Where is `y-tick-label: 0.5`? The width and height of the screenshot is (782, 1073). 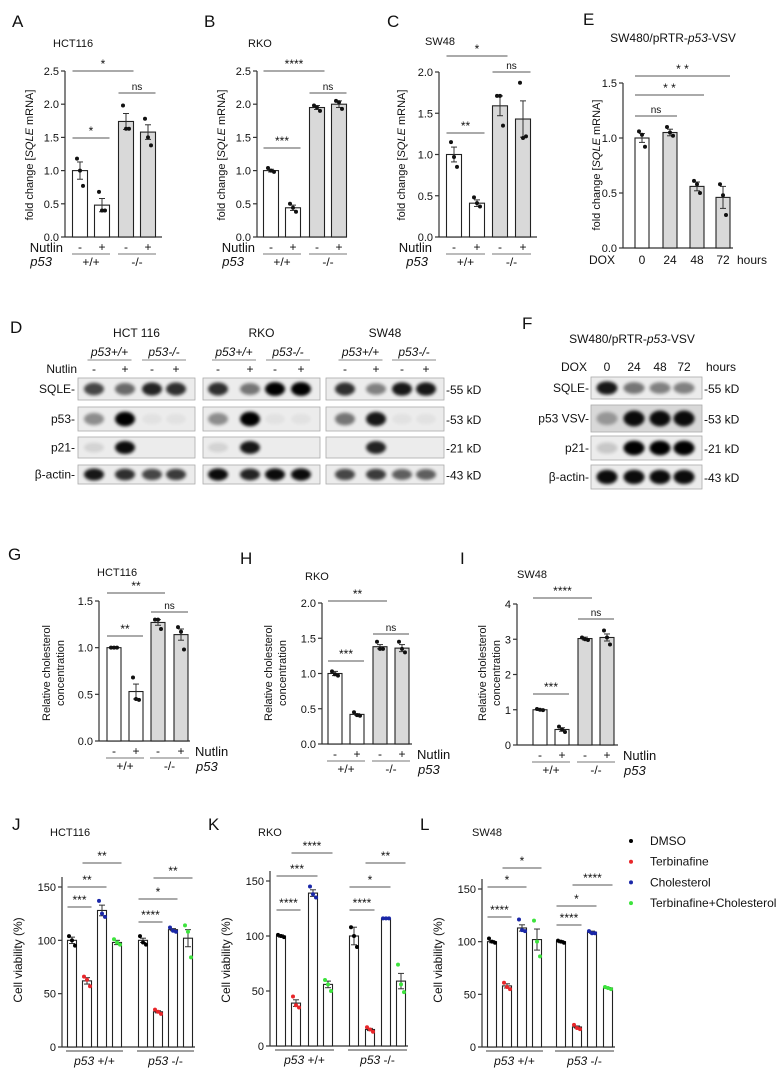
y-tick-label: 0.5 is located at coordinates (51, 205).